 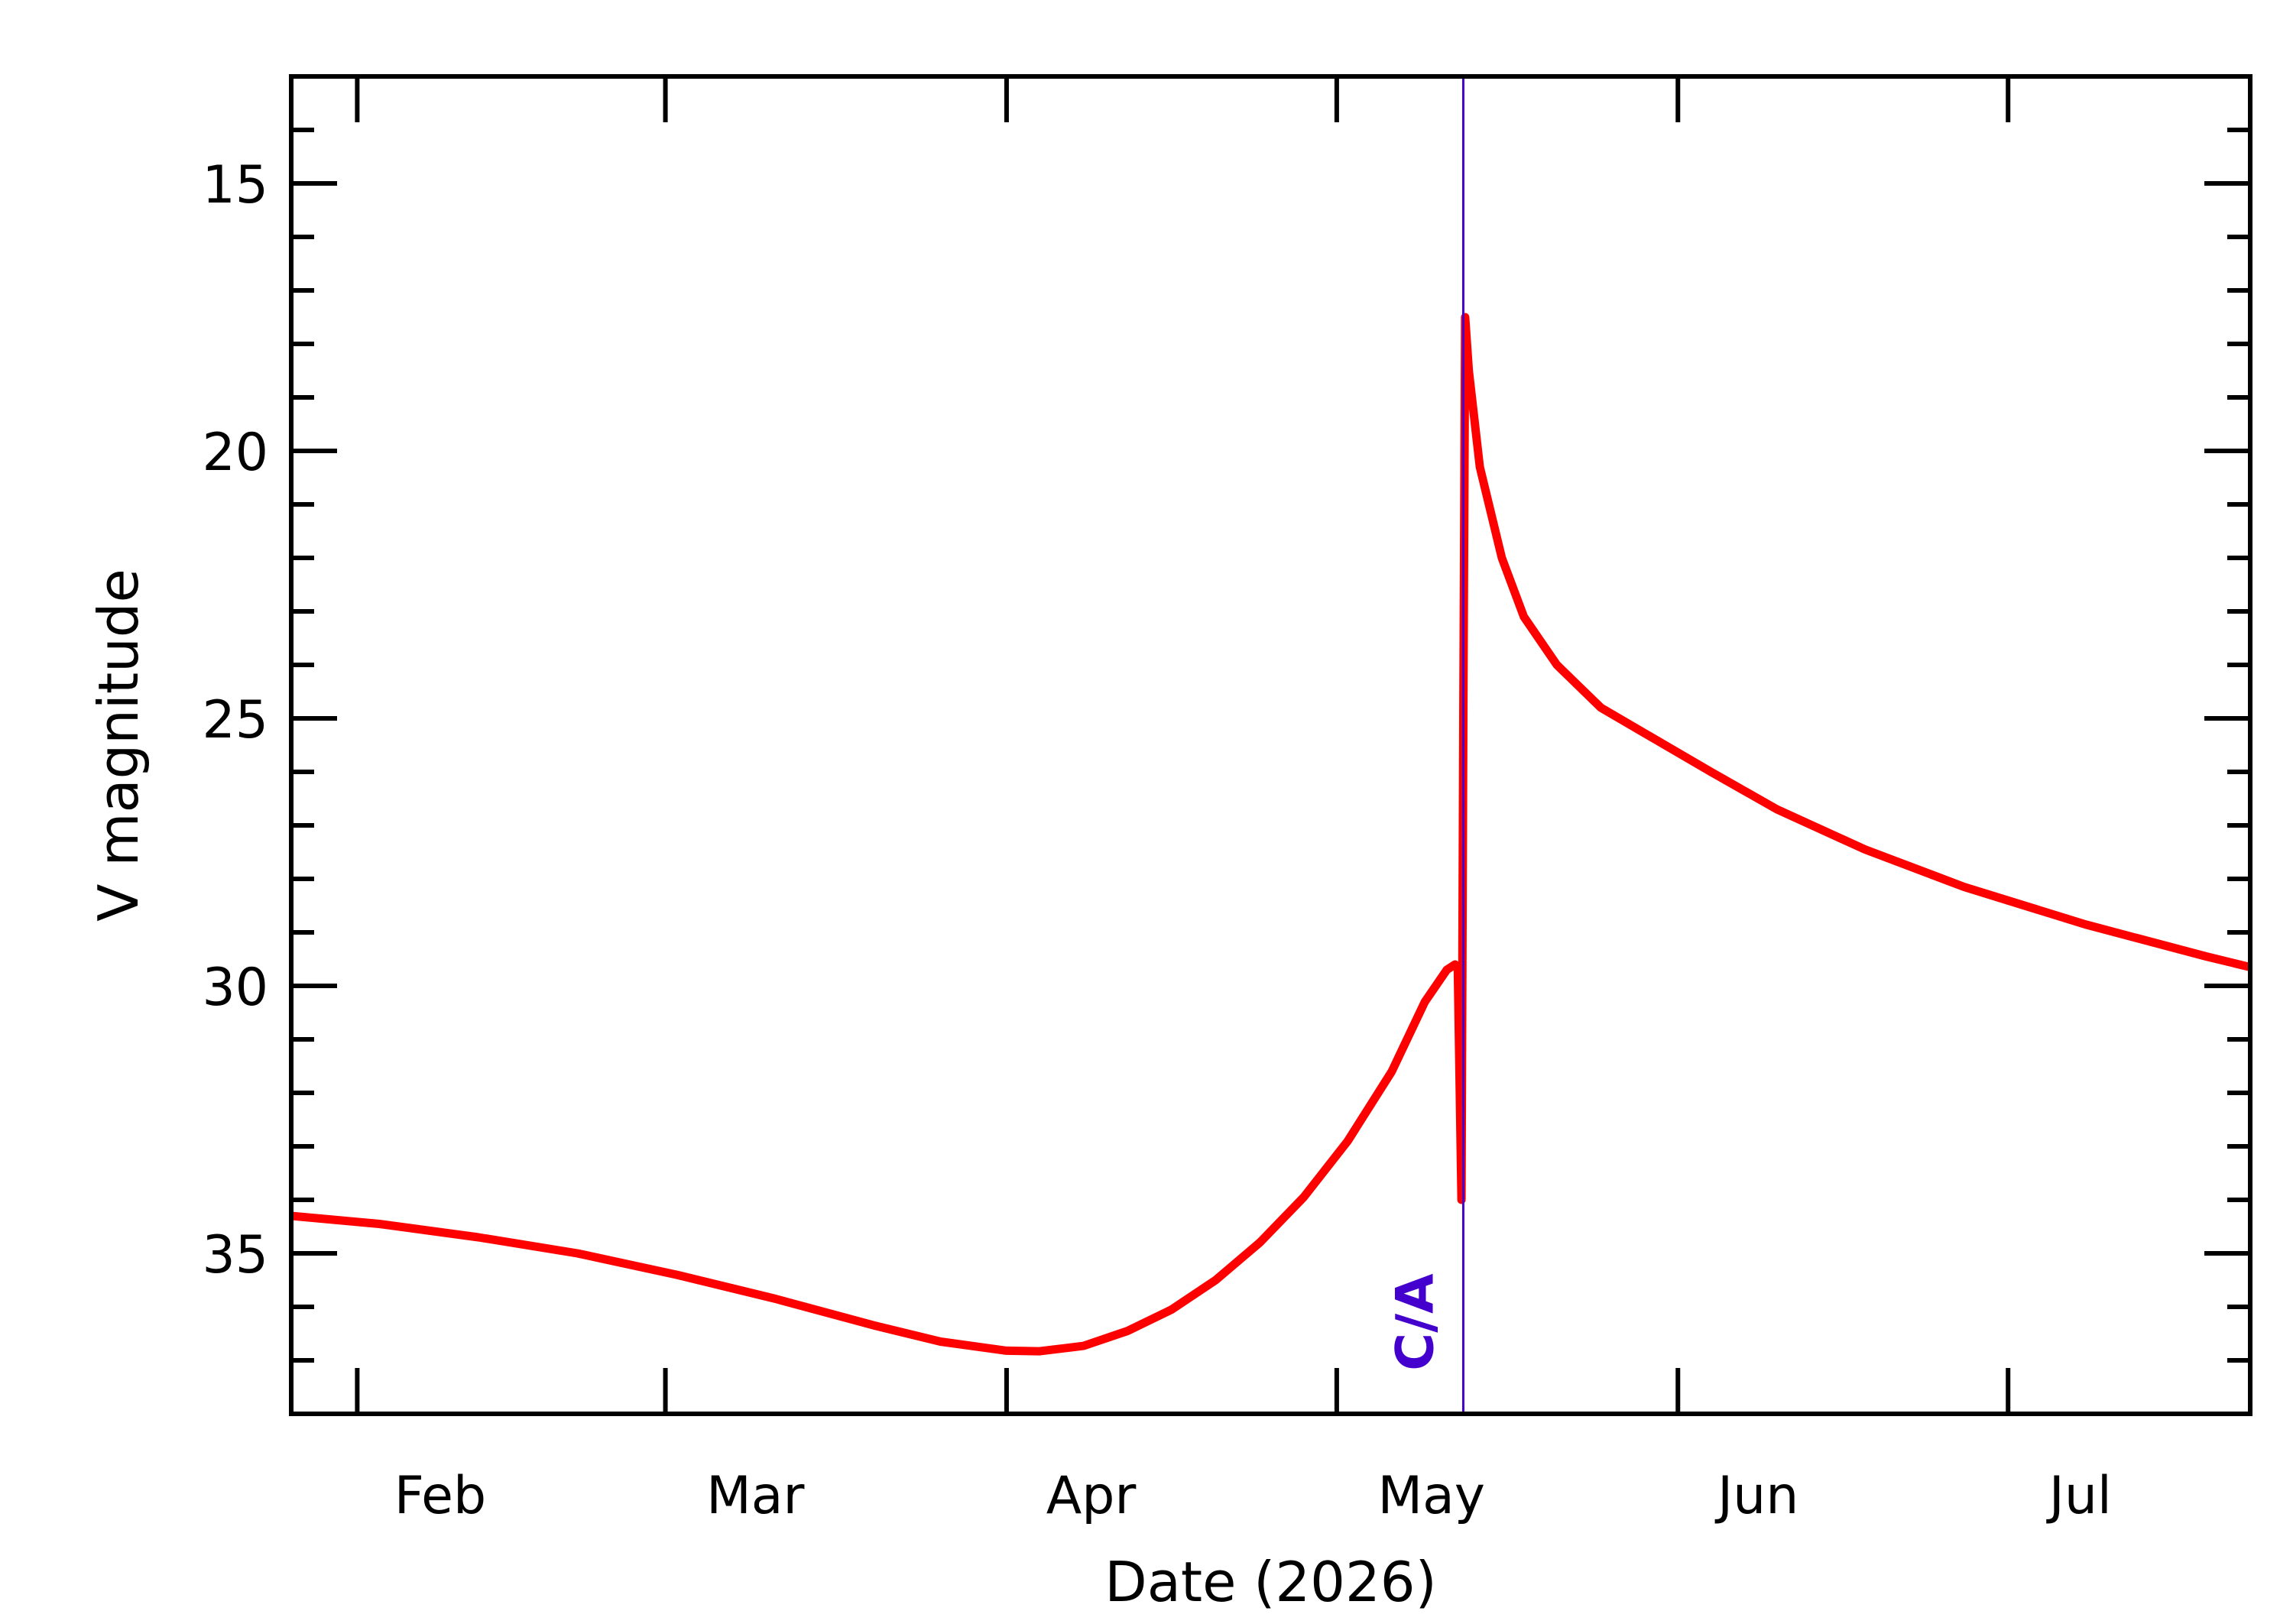 What do you see at coordinates (118, 745) in the screenshot?
I see `y-axis-title: V magnitude` at bounding box center [118, 745].